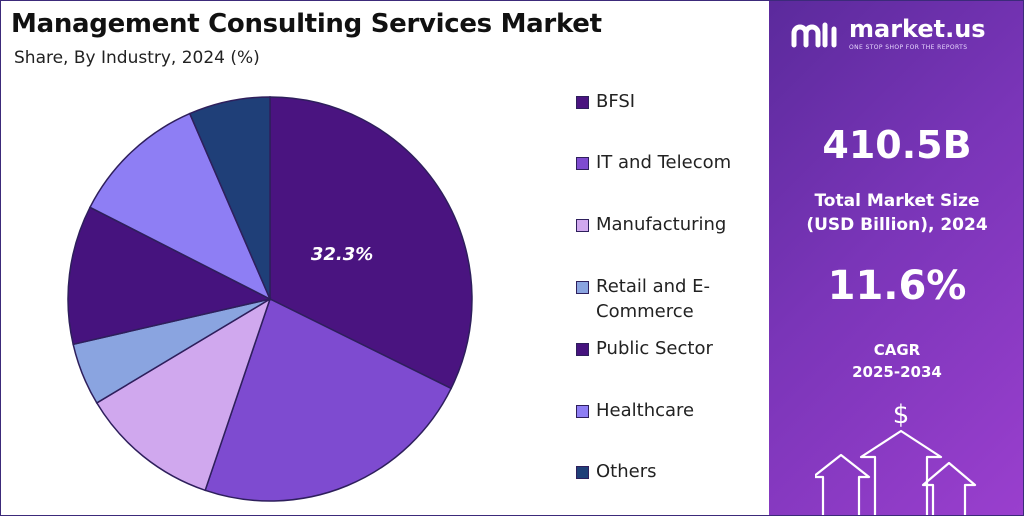  I want to click on legend-label: Retail and E- Commerce, so click(653, 299).